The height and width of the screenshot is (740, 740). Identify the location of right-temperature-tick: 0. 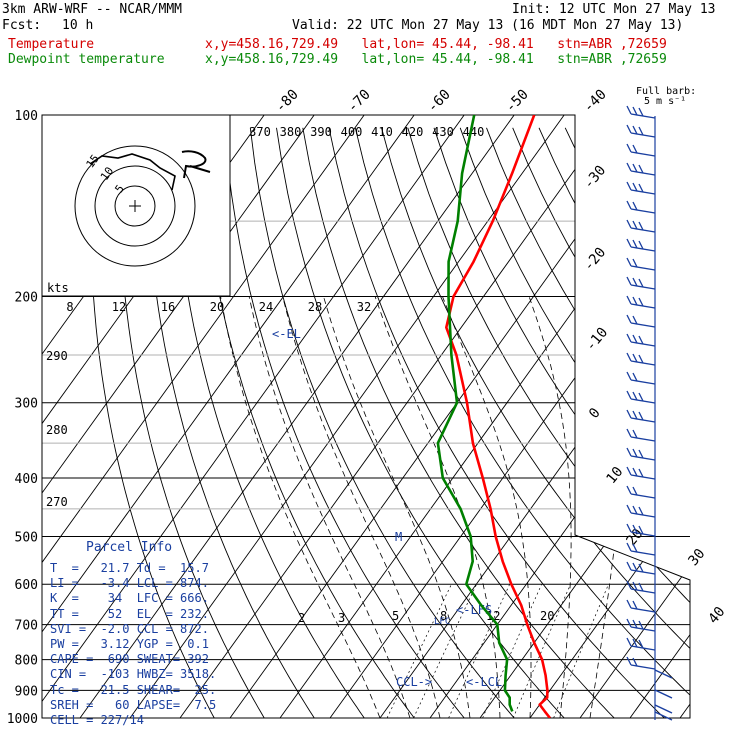
(595, 413).